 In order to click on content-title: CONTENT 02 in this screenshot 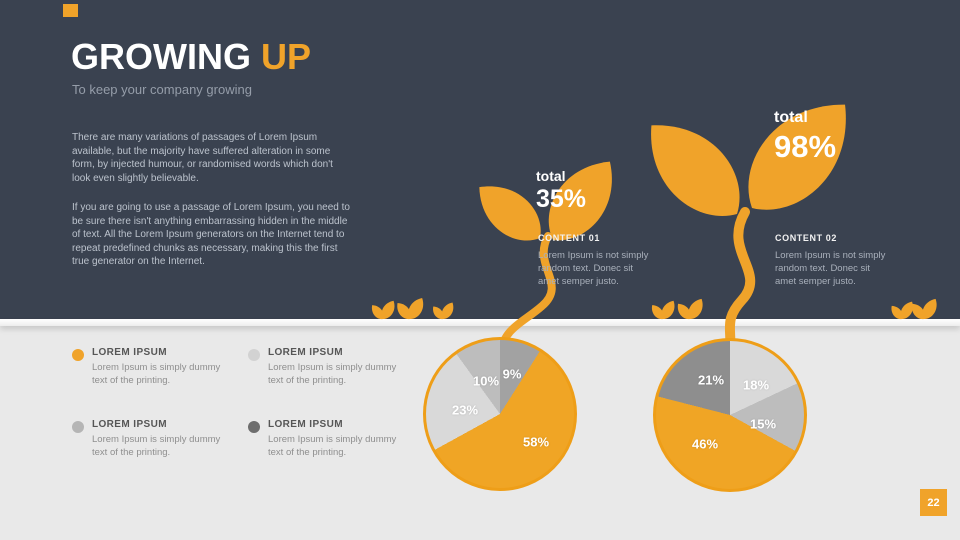, I will do `click(806, 238)`.